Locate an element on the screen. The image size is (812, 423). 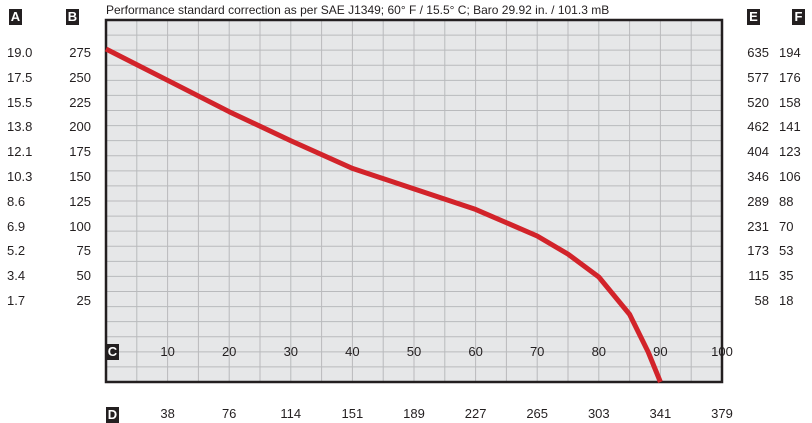
axis-e-tick: 635 is located at coordinates (758, 52).